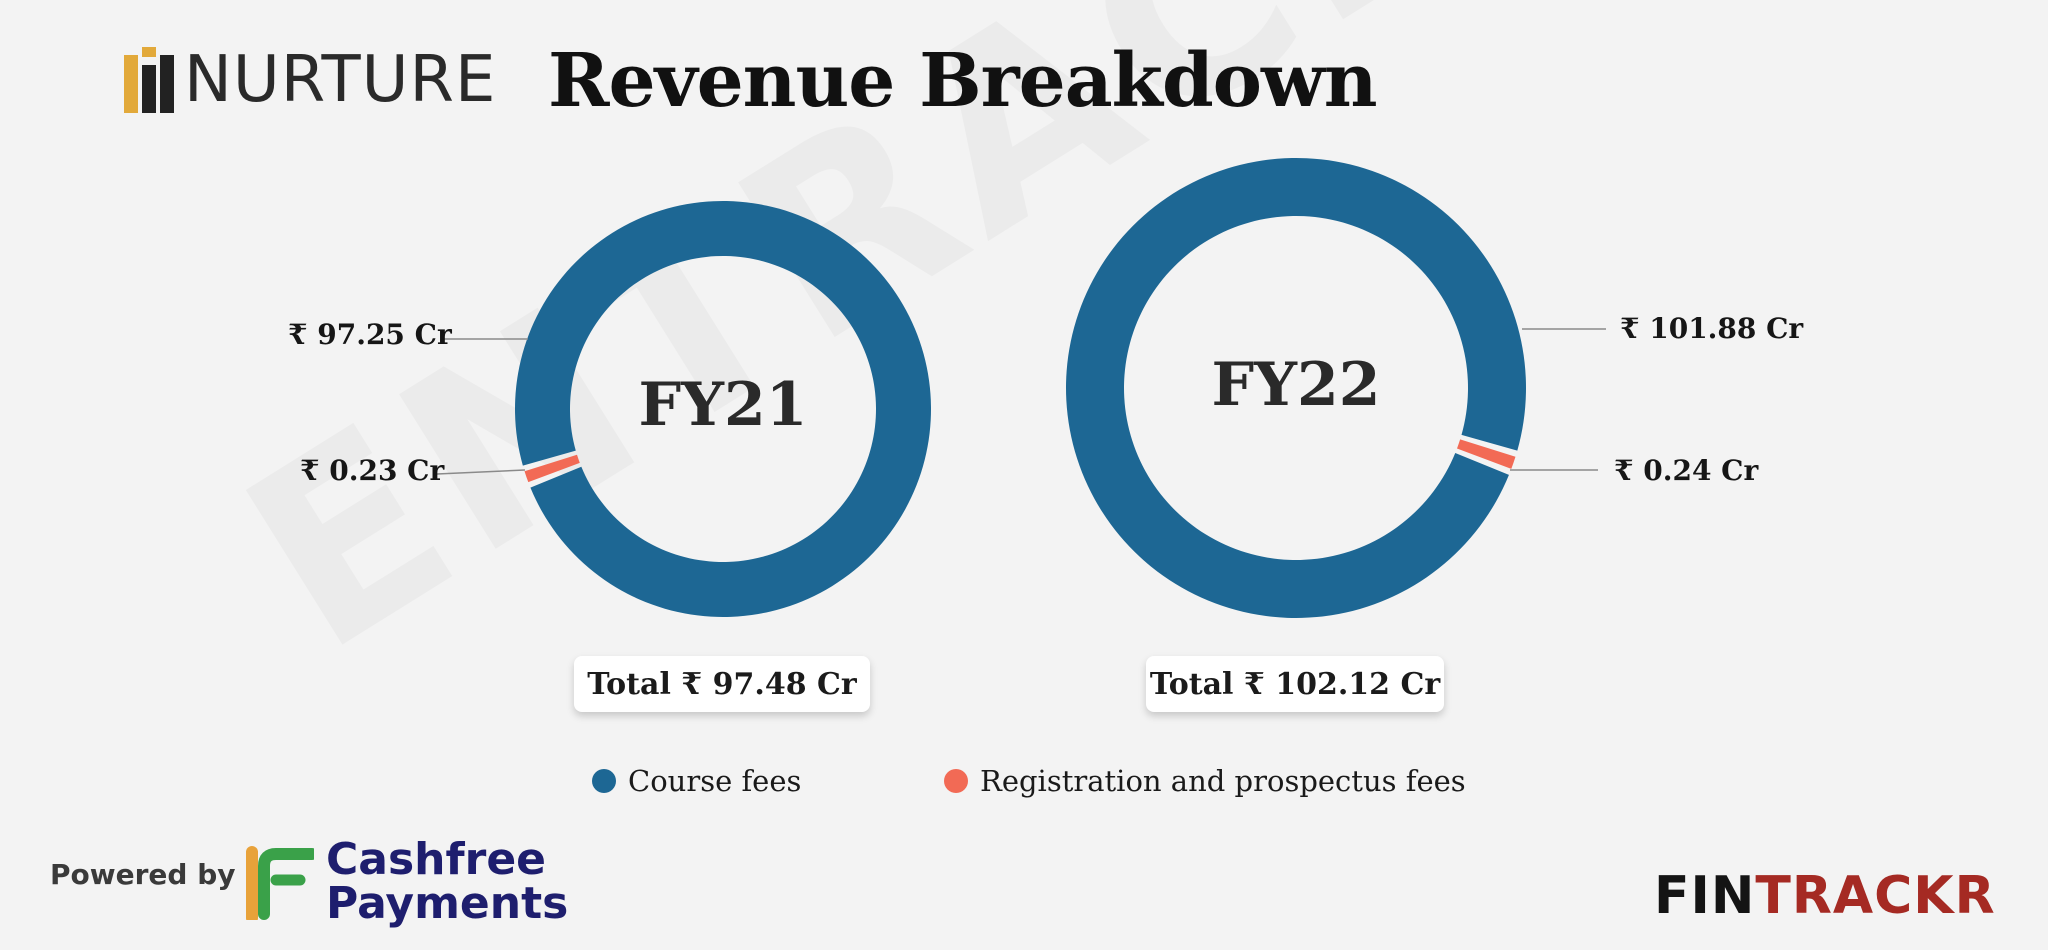 The width and height of the screenshot is (2048, 950). What do you see at coordinates (1705, 896) in the screenshot?
I see `fintrackr-logo-part1: FIN` at bounding box center [1705, 896].